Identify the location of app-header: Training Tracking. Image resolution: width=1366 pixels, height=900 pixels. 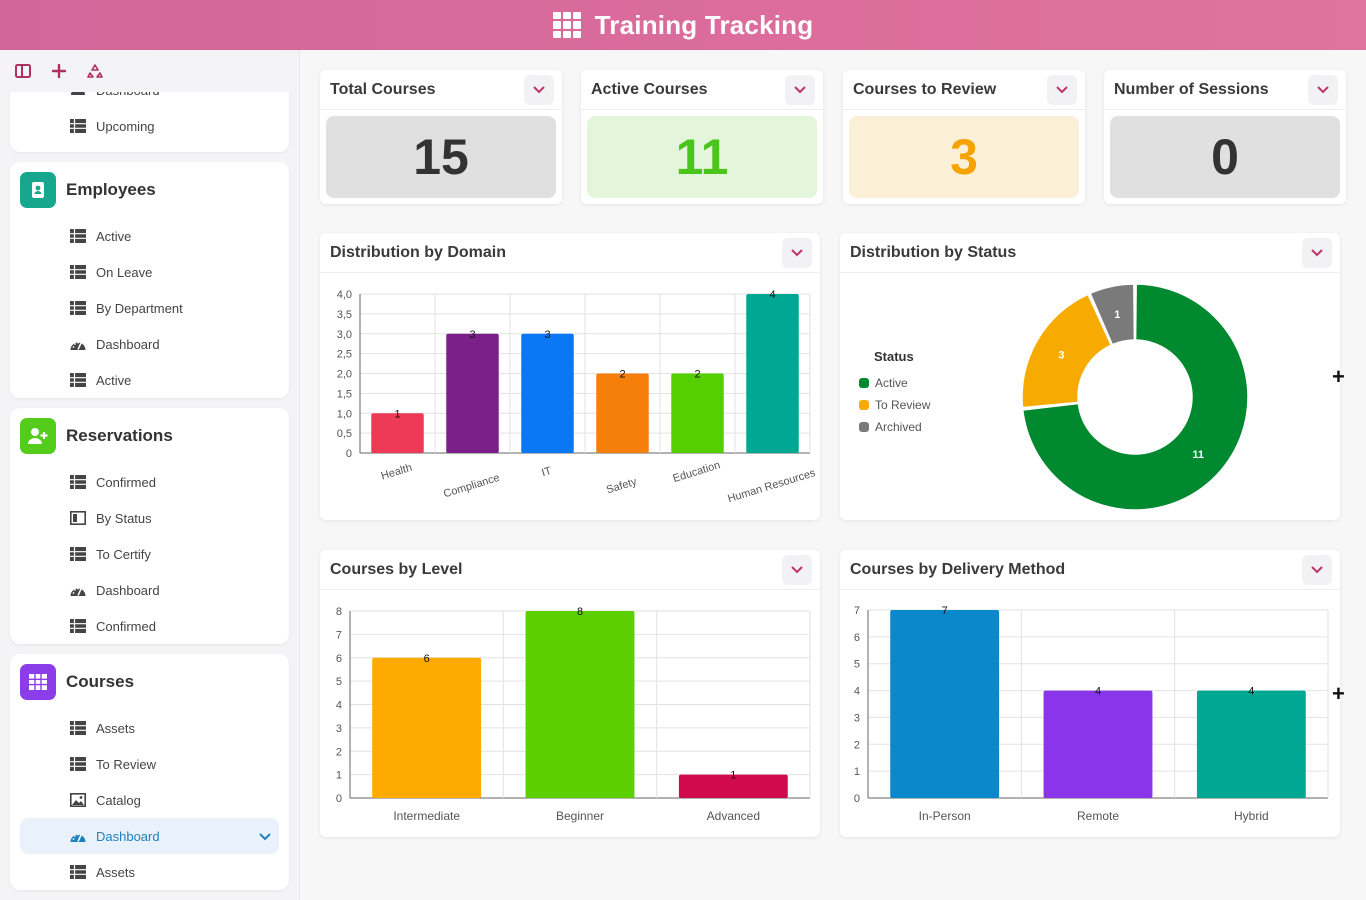
(683, 25).